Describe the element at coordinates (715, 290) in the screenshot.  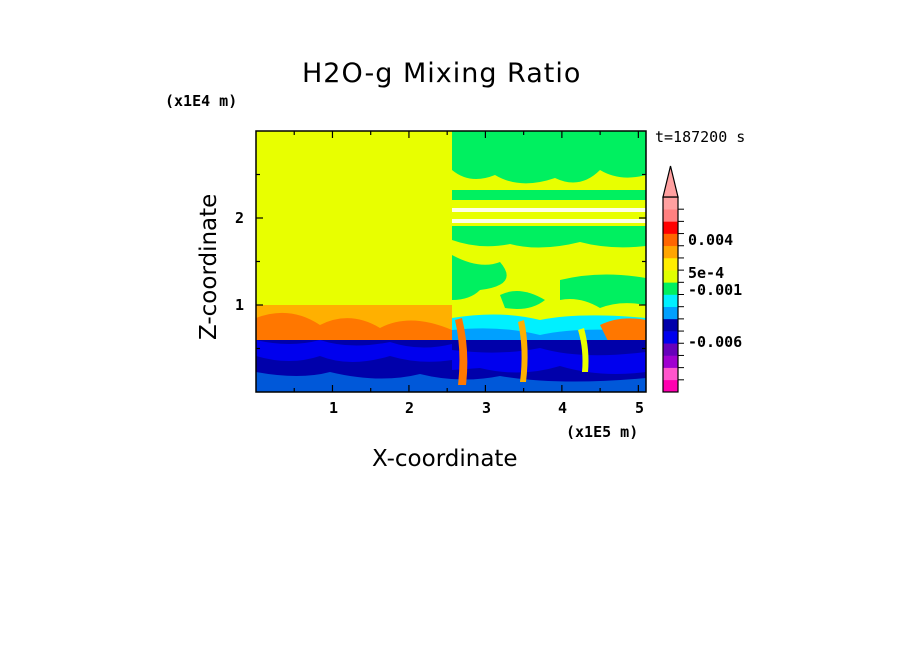
I see `colorbar-label: -0.001` at that location.